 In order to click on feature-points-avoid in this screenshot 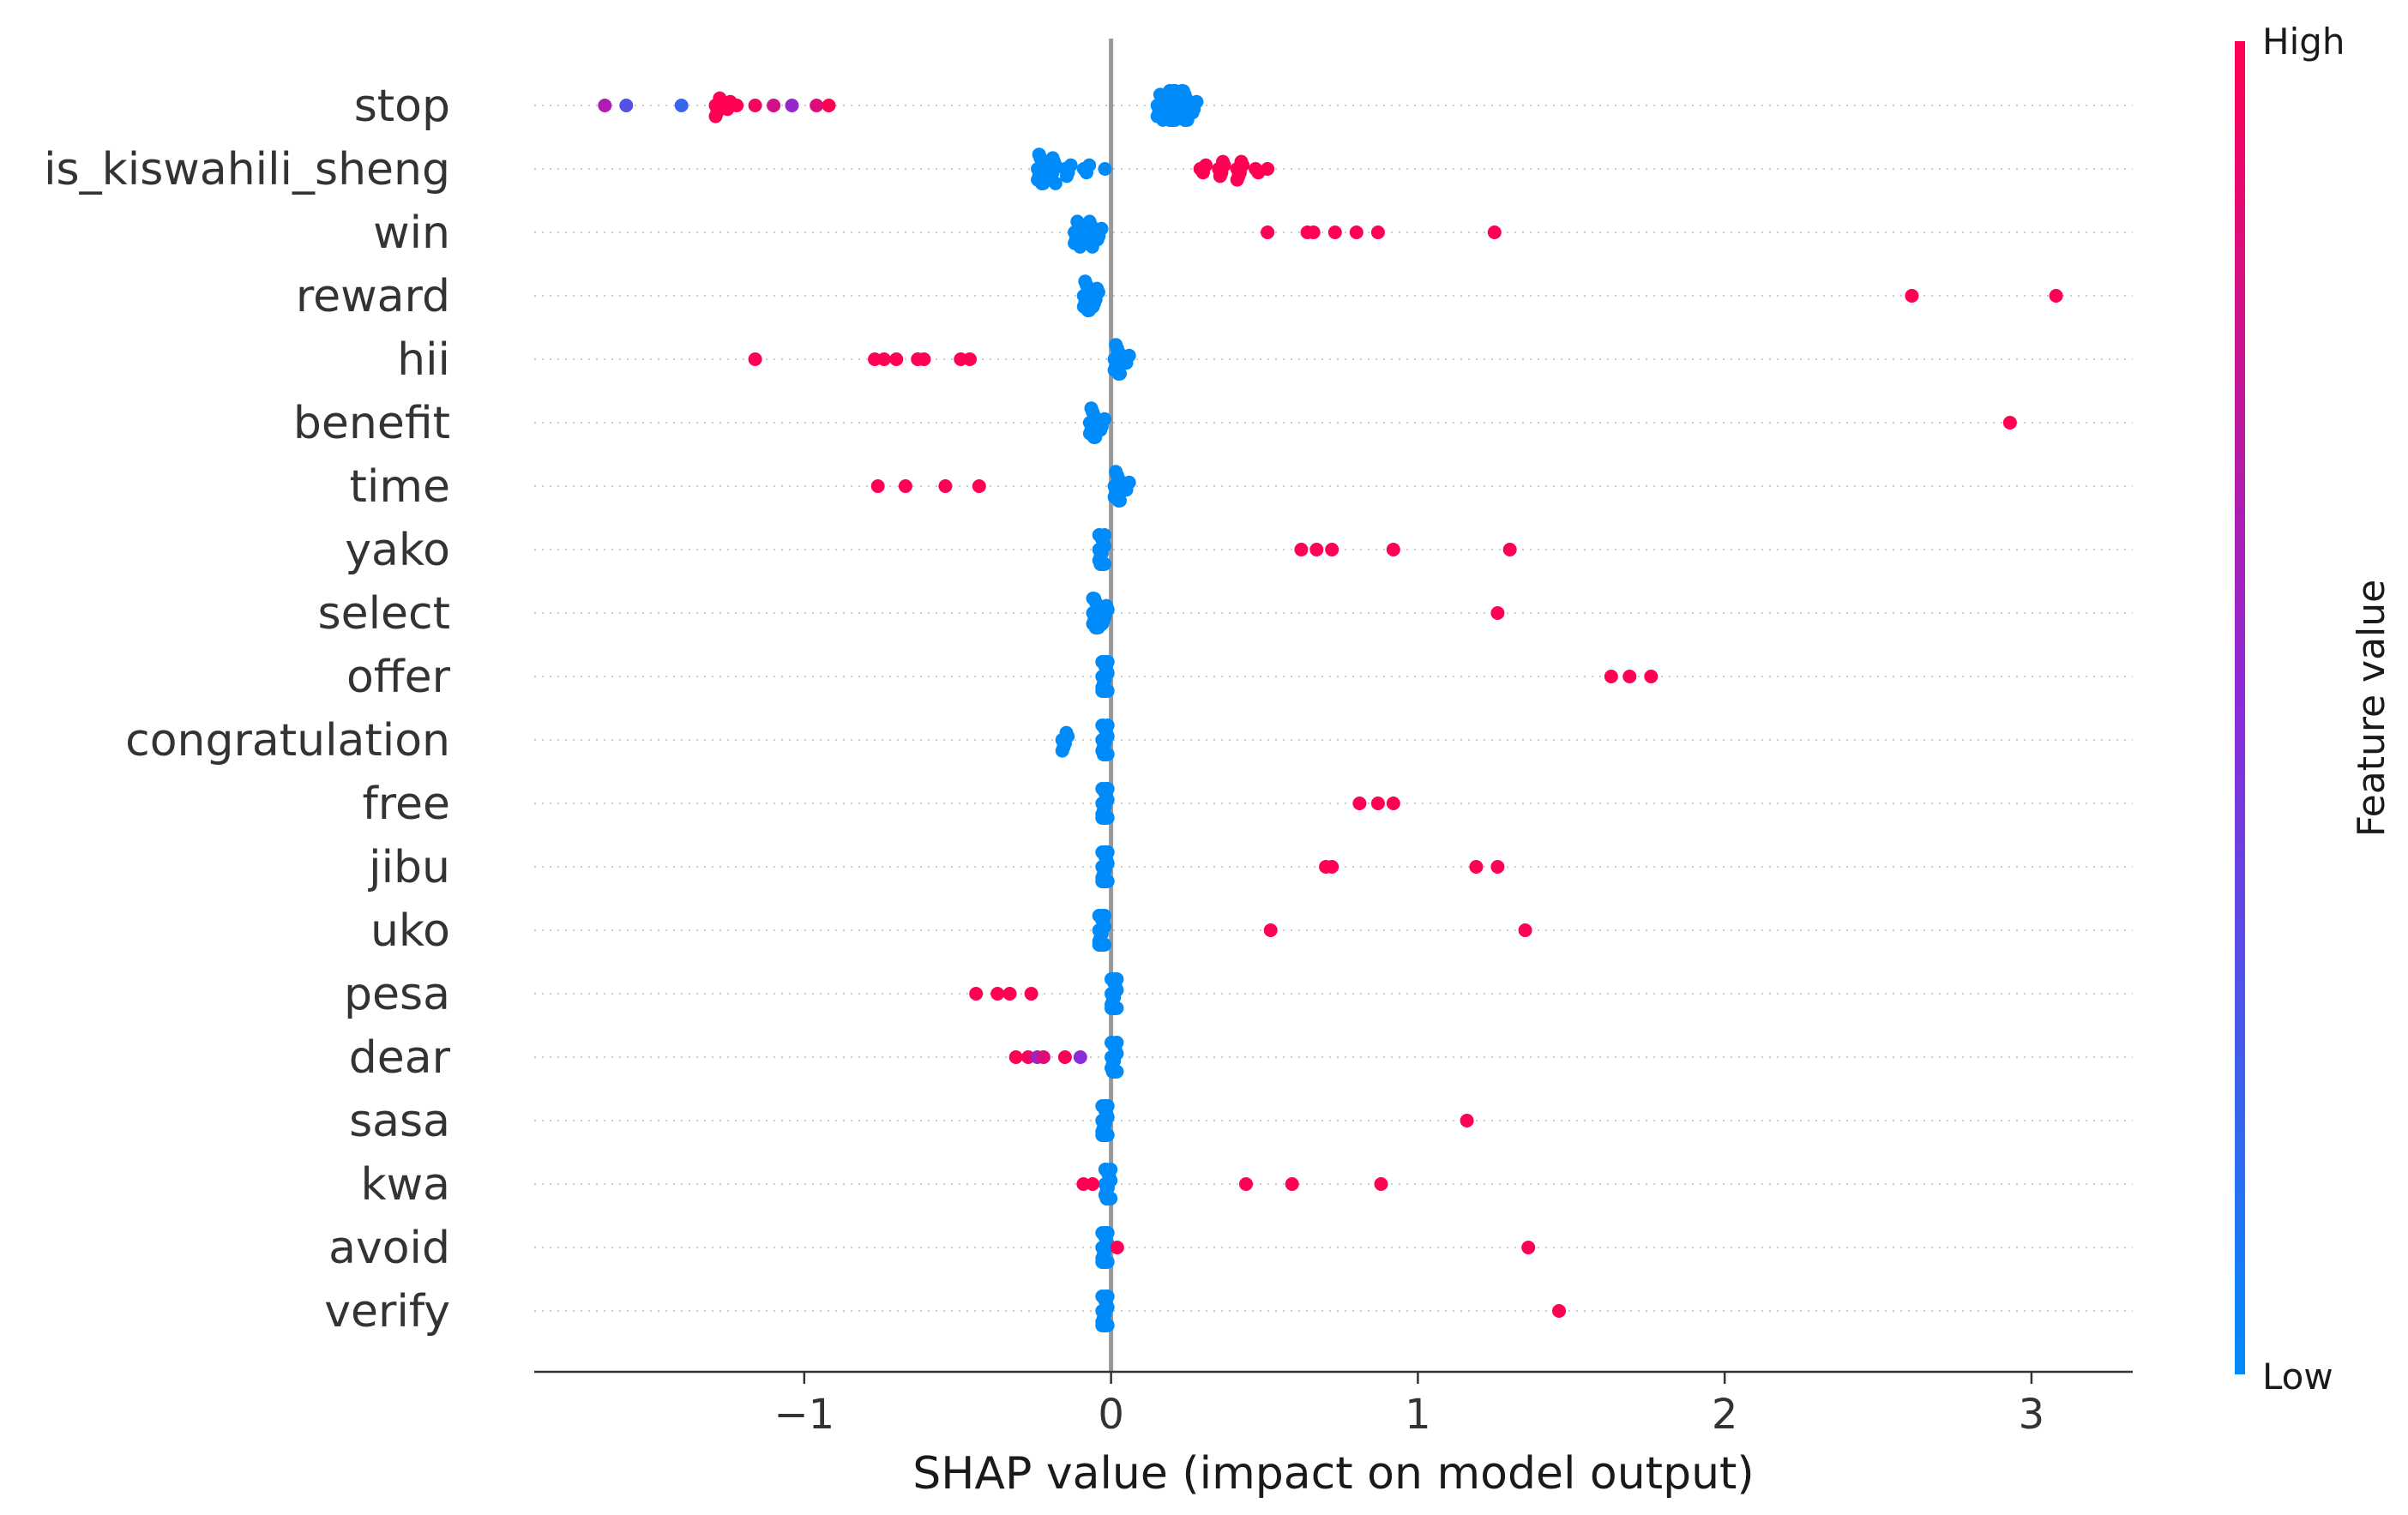, I will do `click(1315, 1247)`.